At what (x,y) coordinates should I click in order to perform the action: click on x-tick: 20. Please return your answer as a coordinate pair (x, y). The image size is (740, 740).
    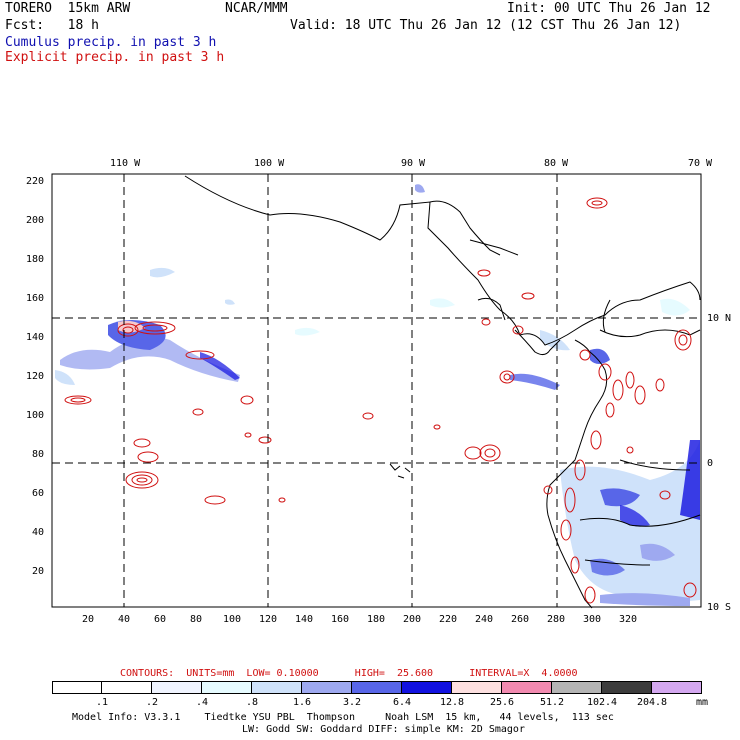
    Looking at the image, I should click on (88, 619).